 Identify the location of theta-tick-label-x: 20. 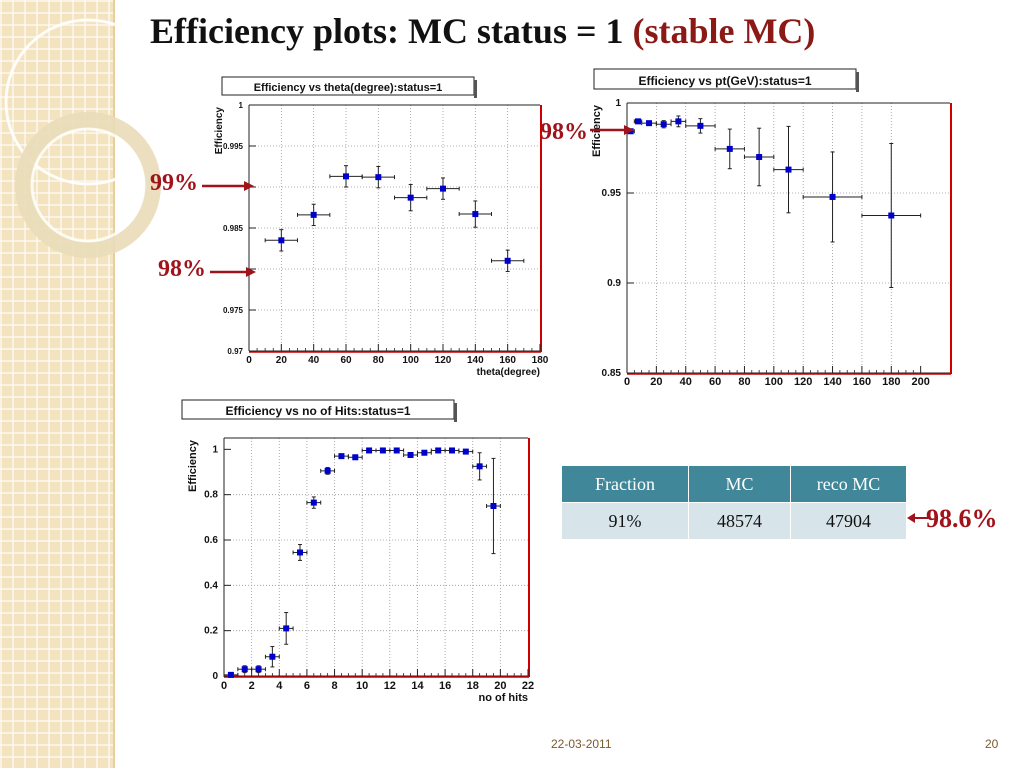
(282, 360).